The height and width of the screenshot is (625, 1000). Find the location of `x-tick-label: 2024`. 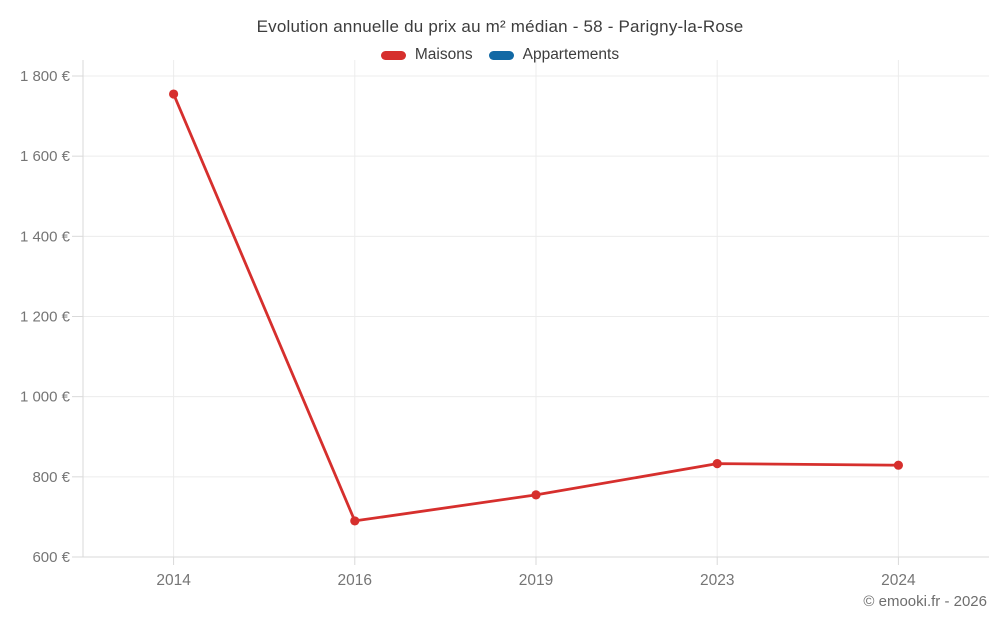

x-tick-label: 2024 is located at coordinates (898, 580).